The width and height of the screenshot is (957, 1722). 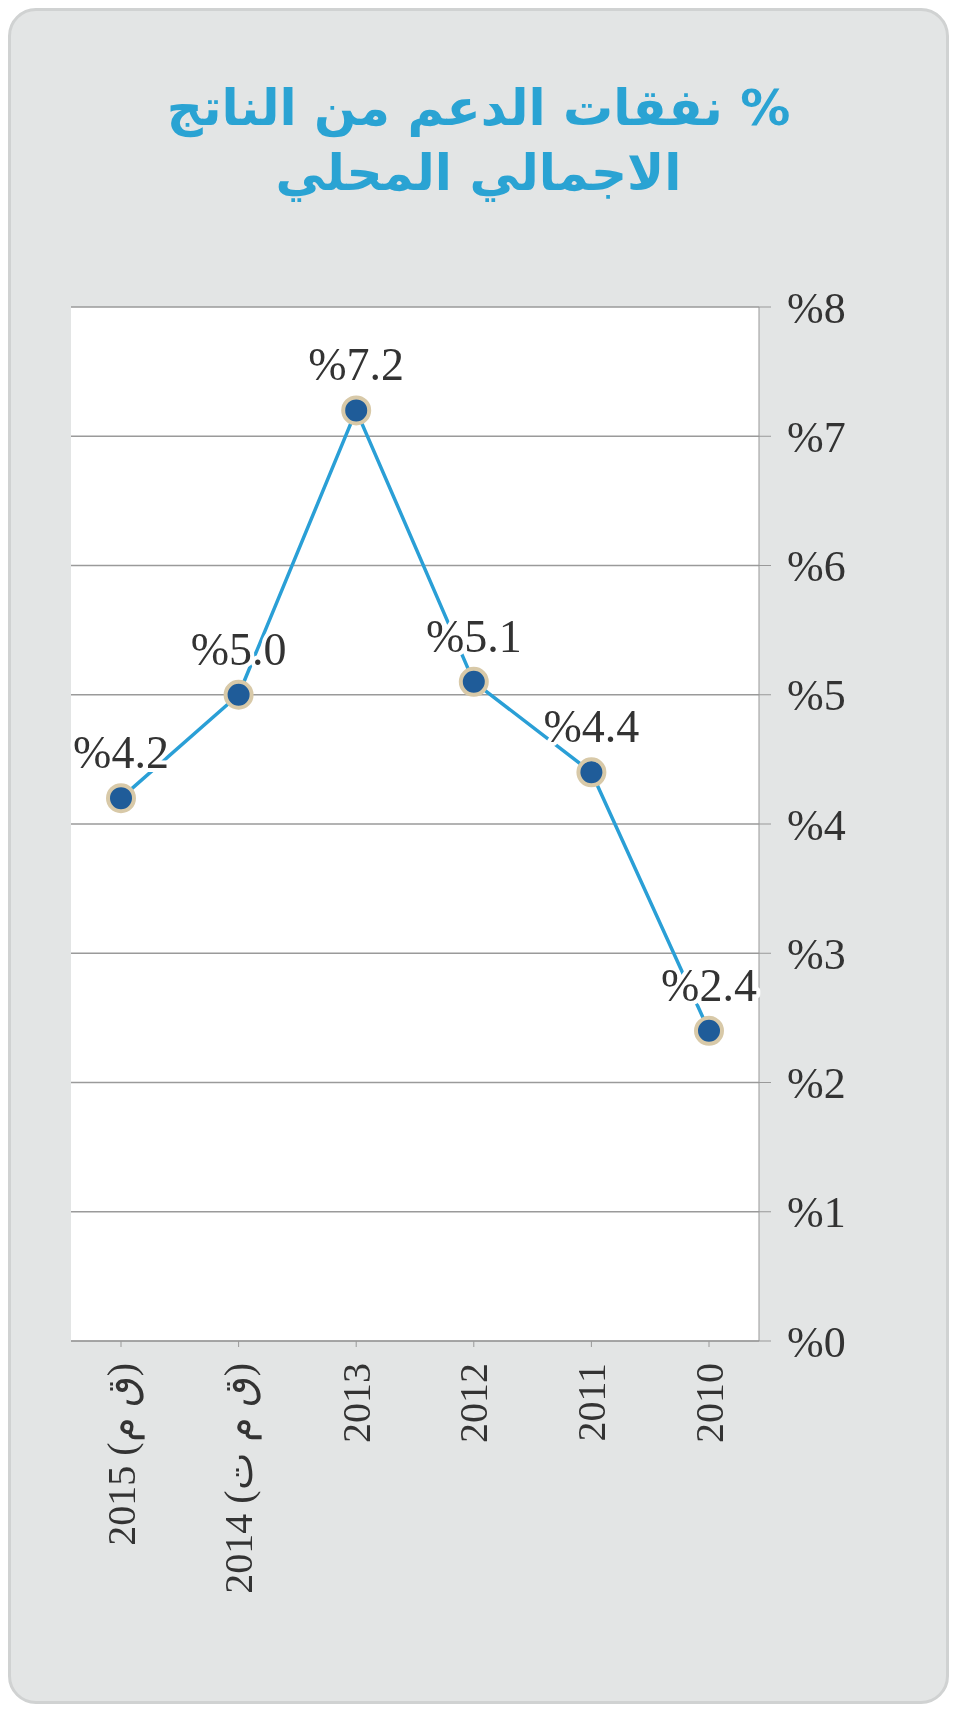 What do you see at coordinates (591, 1402) in the screenshot?
I see `x-tick-label: 2011` at bounding box center [591, 1402].